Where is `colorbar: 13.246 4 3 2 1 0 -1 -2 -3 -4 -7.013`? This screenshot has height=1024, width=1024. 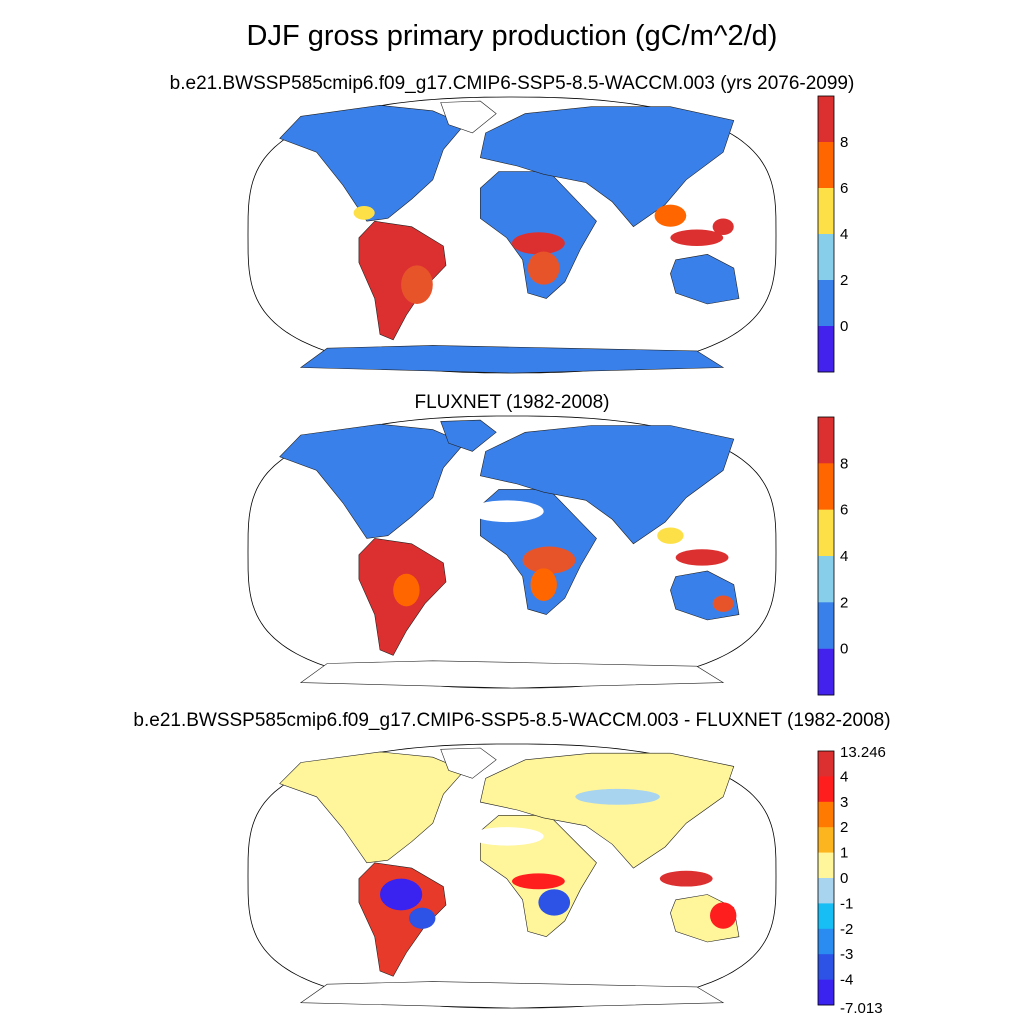
colorbar: 13.246 4 3 2 1 0 -1 -2 -3 -4 -7.013 is located at coordinates (851, 880).